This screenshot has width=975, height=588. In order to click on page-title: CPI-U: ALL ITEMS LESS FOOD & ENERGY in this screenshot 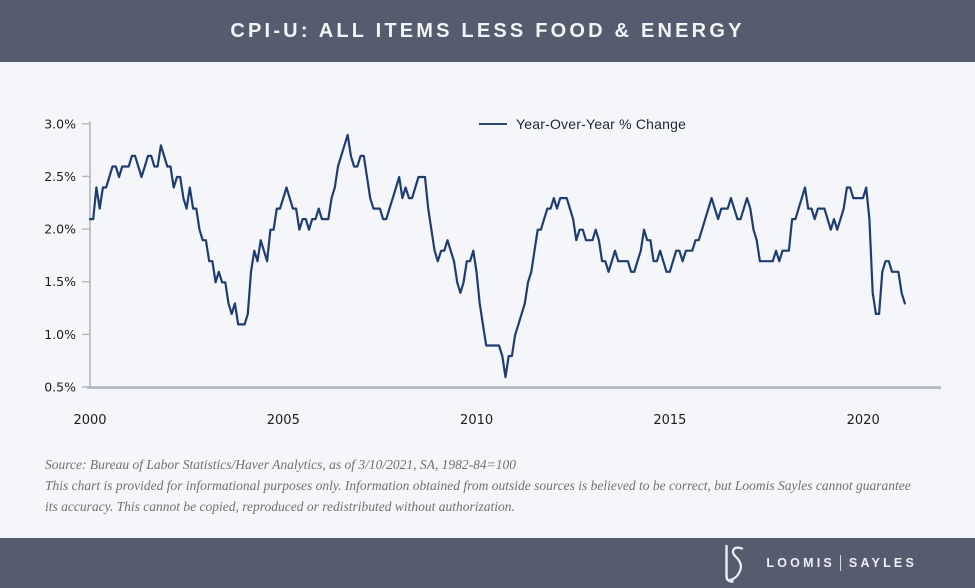, I will do `click(487, 30)`.